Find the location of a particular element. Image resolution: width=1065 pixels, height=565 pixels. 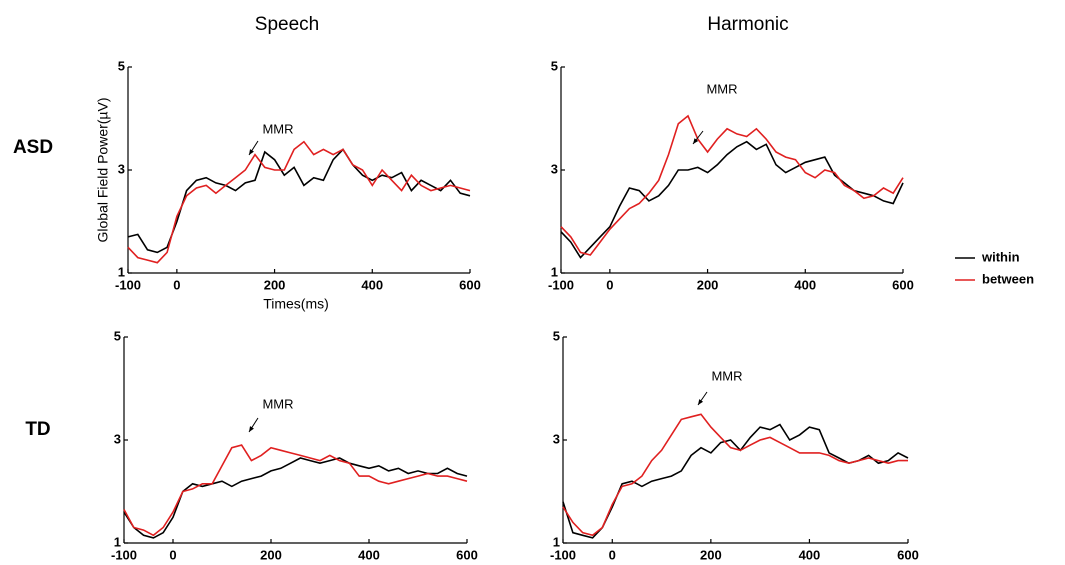

legend-label: within is located at coordinates (1000, 256).